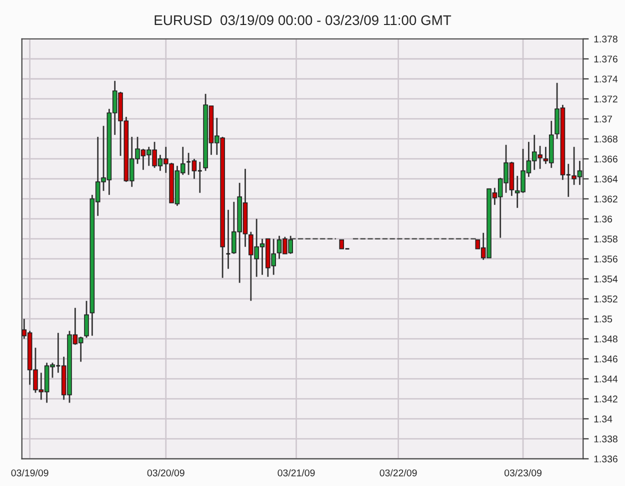 The width and height of the screenshot is (625, 486). Describe the element at coordinates (606, 439) in the screenshot. I see `y-tick-label: 1.338` at that location.